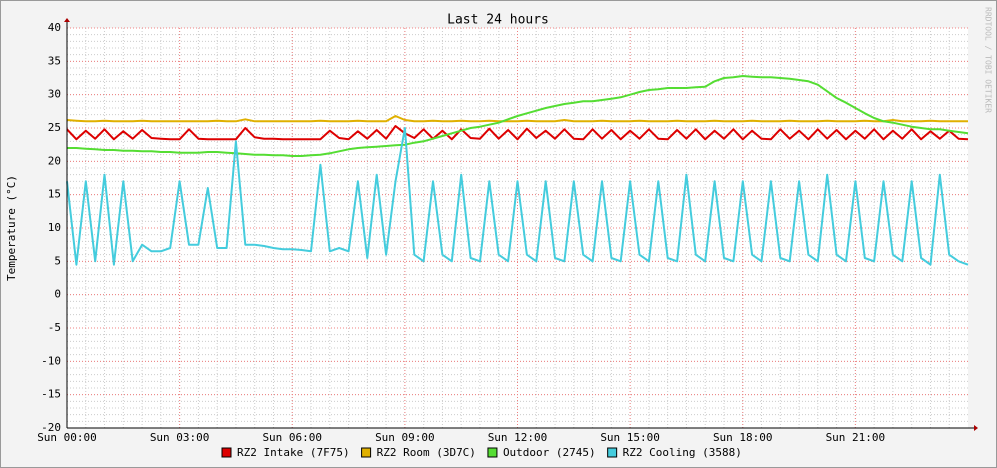 This screenshot has width=997, height=468. What do you see at coordinates (180, 437) in the screenshot?
I see `x-tick-label: Sun 03:00` at bounding box center [180, 437].